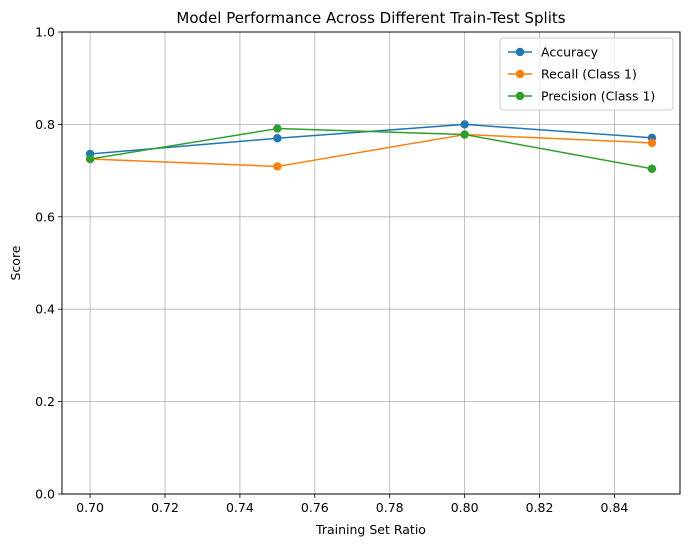 The image size is (691, 551). Describe the element at coordinates (45, 494) in the screenshot. I see `y-tick-label: 0.0` at that location.